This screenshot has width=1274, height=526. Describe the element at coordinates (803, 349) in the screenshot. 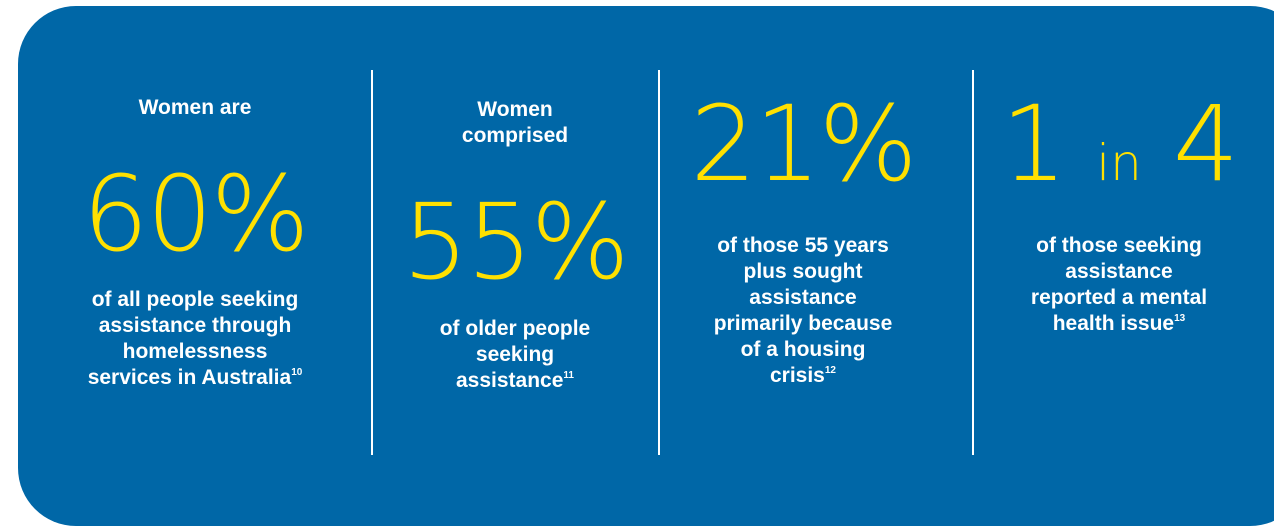

I see `desc-line: of a housing` at that location.